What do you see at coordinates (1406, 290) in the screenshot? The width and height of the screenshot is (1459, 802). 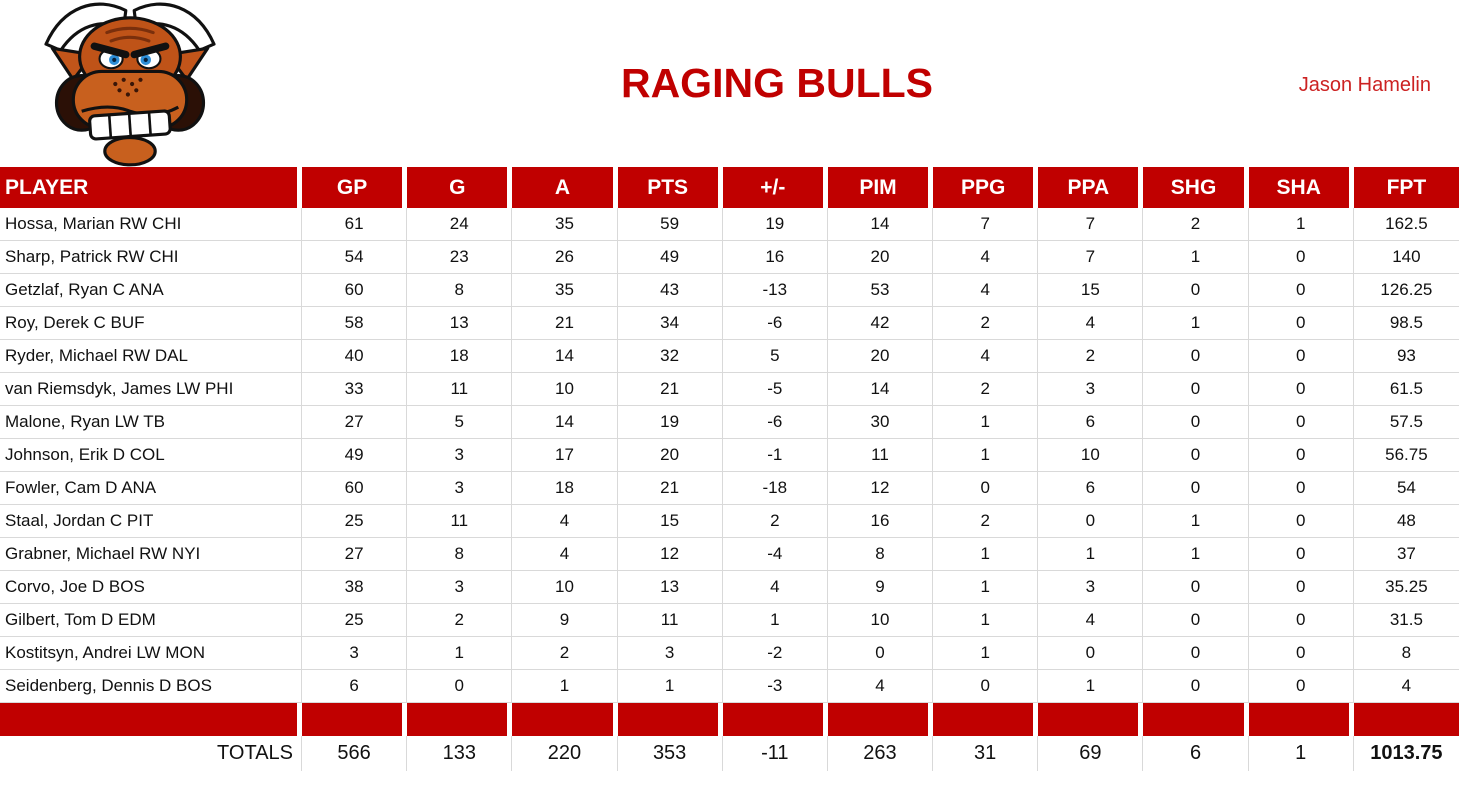 I see `stat-cell: 126.25` at bounding box center [1406, 290].